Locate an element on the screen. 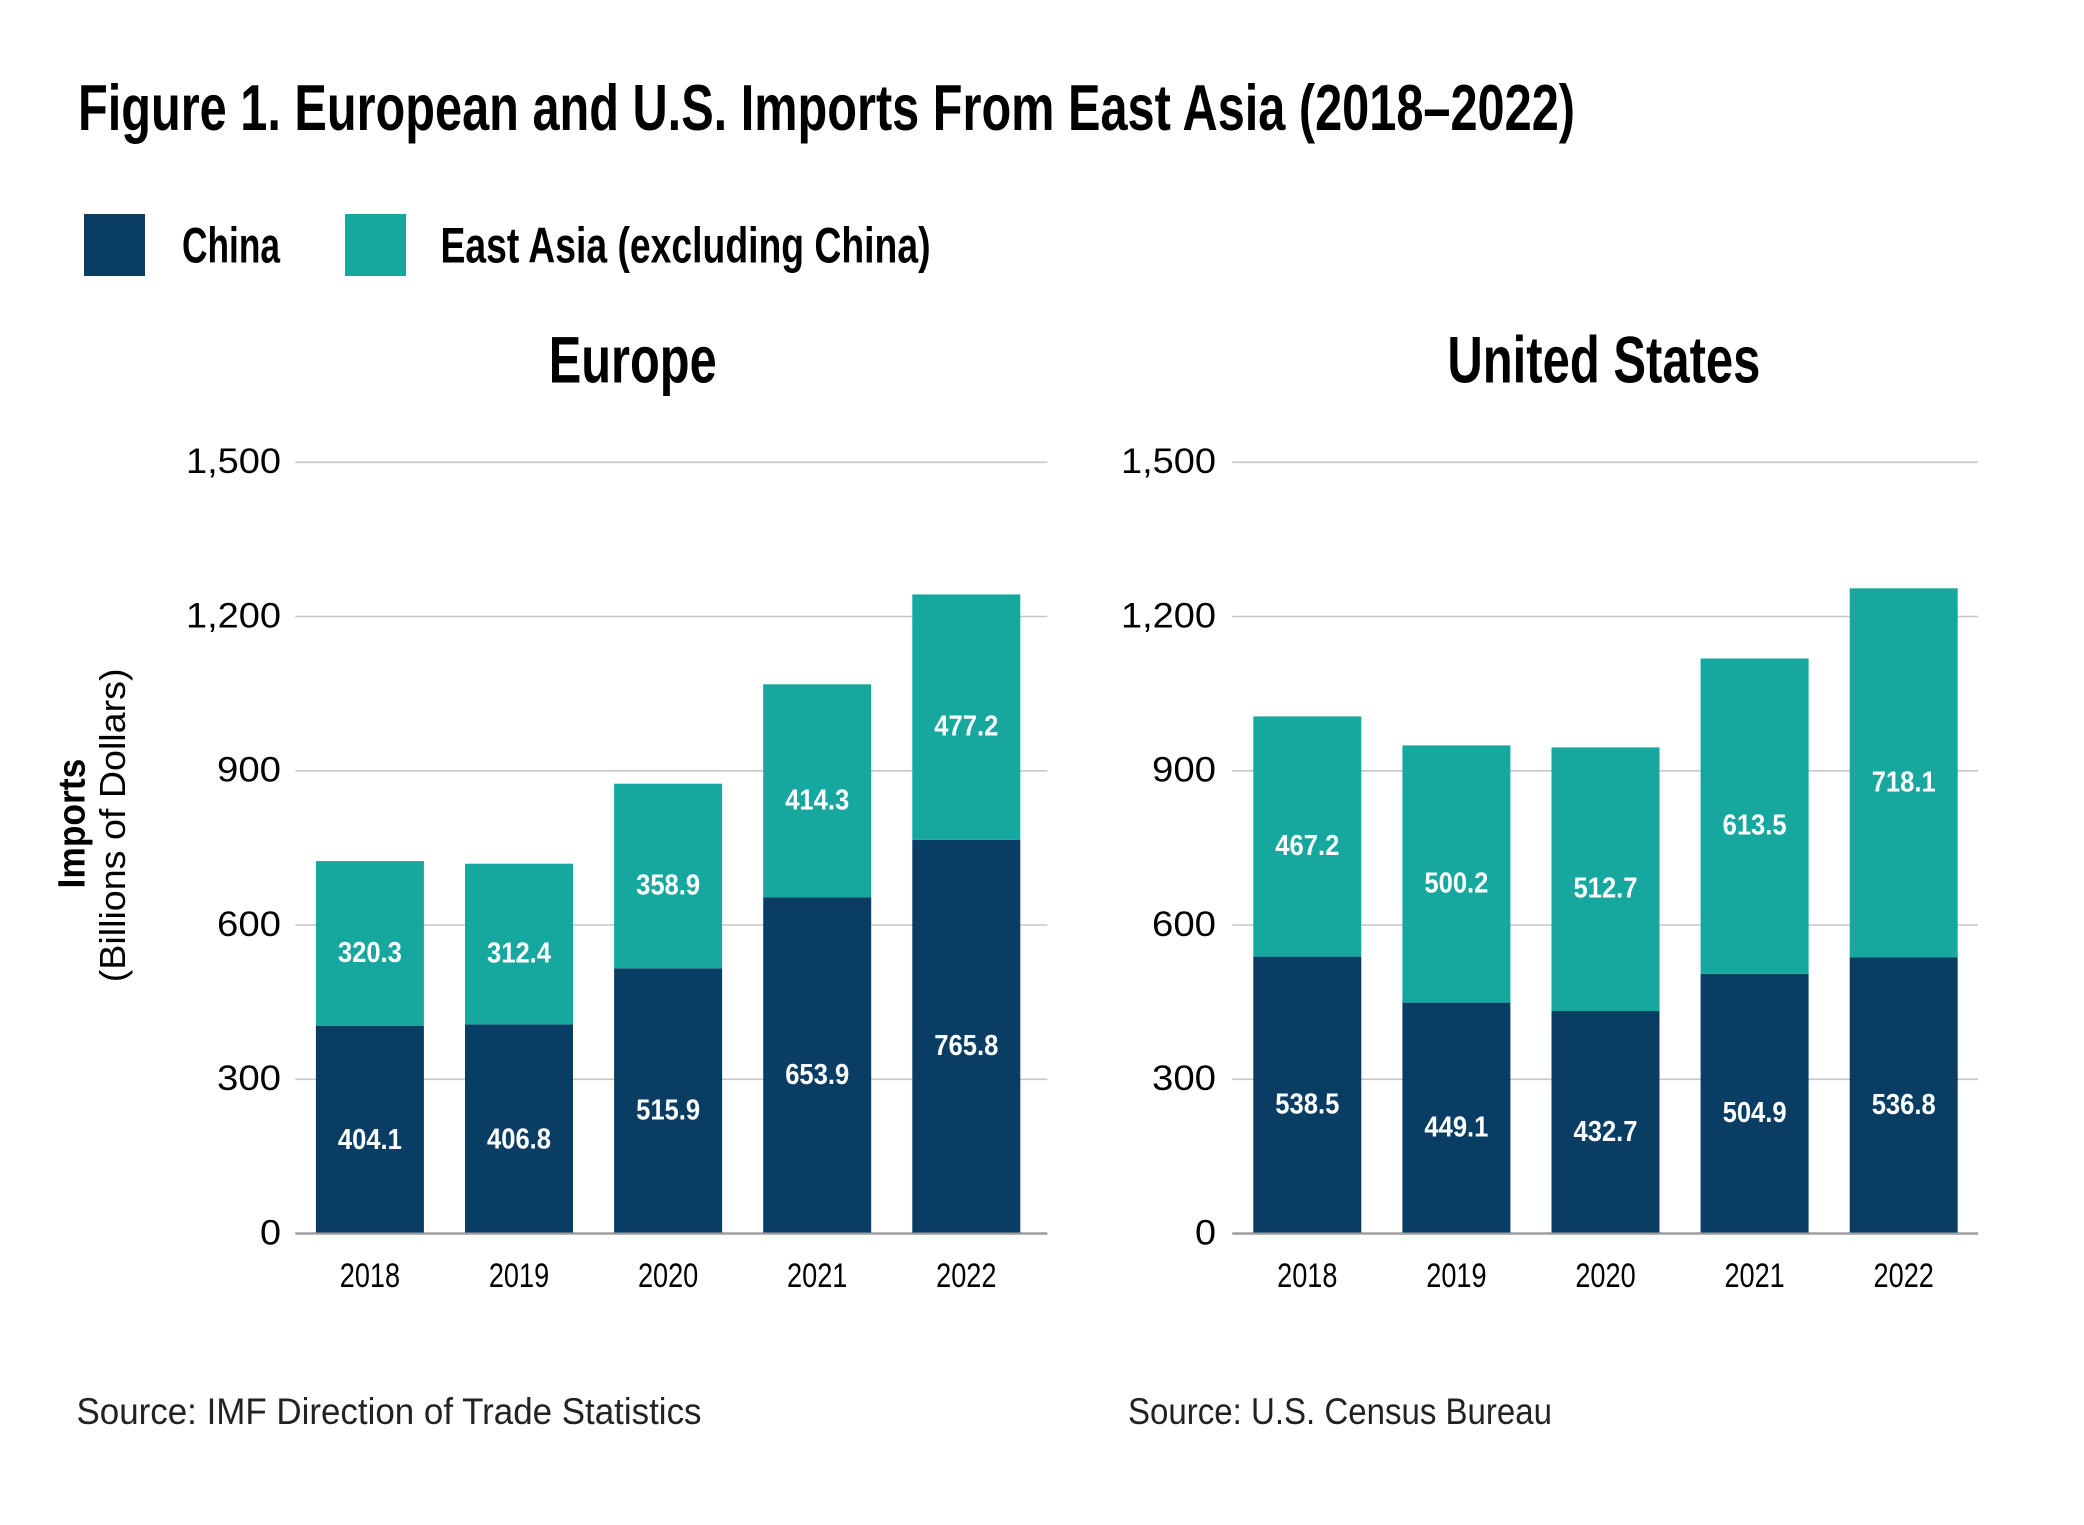  svg-text: 432.7 is located at coordinates (1606, 1132).